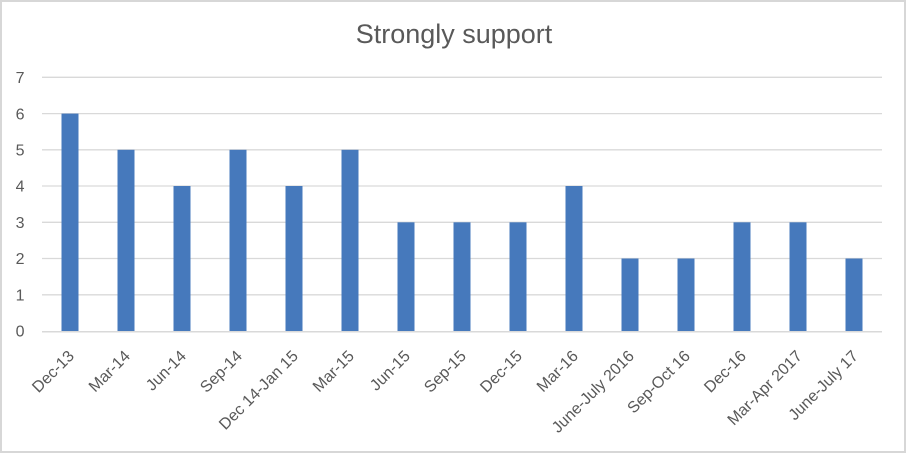  What do you see at coordinates (725, 372) in the screenshot?
I see `svg-text: Dec-16` at bounding box center [725, 372].